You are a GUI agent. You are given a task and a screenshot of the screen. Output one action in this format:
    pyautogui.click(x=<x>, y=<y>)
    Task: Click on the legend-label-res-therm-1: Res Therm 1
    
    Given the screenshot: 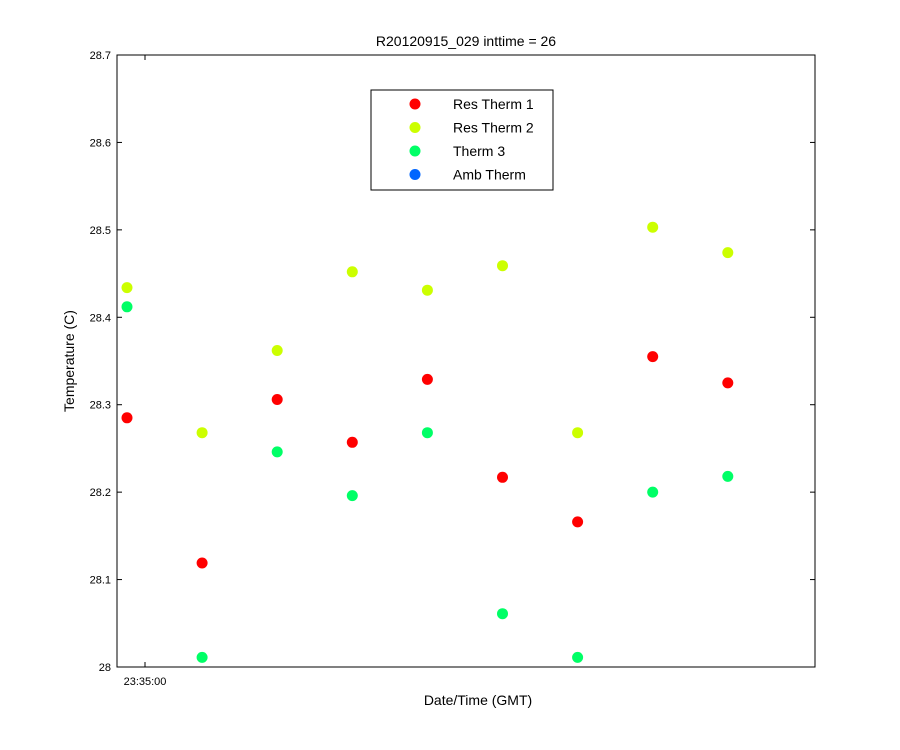 What is the action you would take?
    pyautogui.click(x=493, y=104)
    